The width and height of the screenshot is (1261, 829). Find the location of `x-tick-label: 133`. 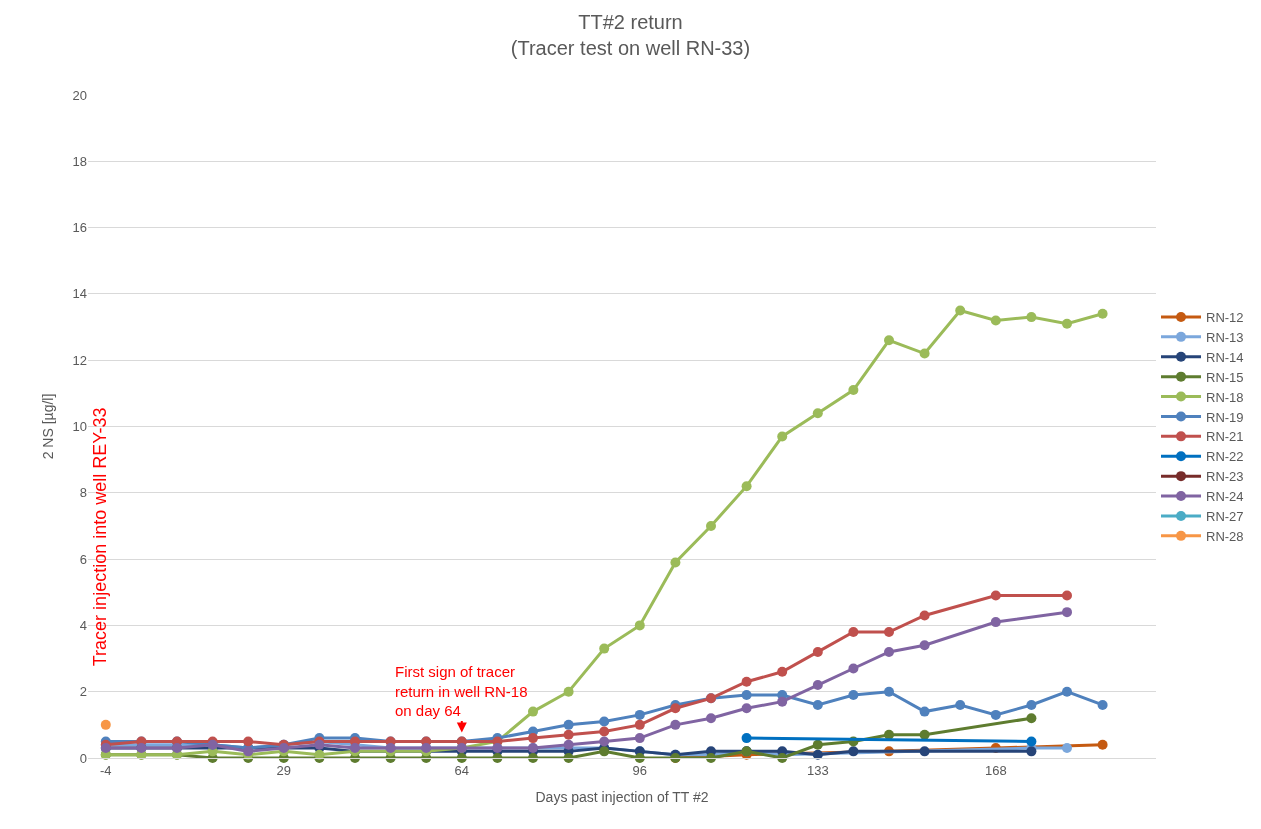

x-tick-label: 133 is located at coordinates (817, 770).